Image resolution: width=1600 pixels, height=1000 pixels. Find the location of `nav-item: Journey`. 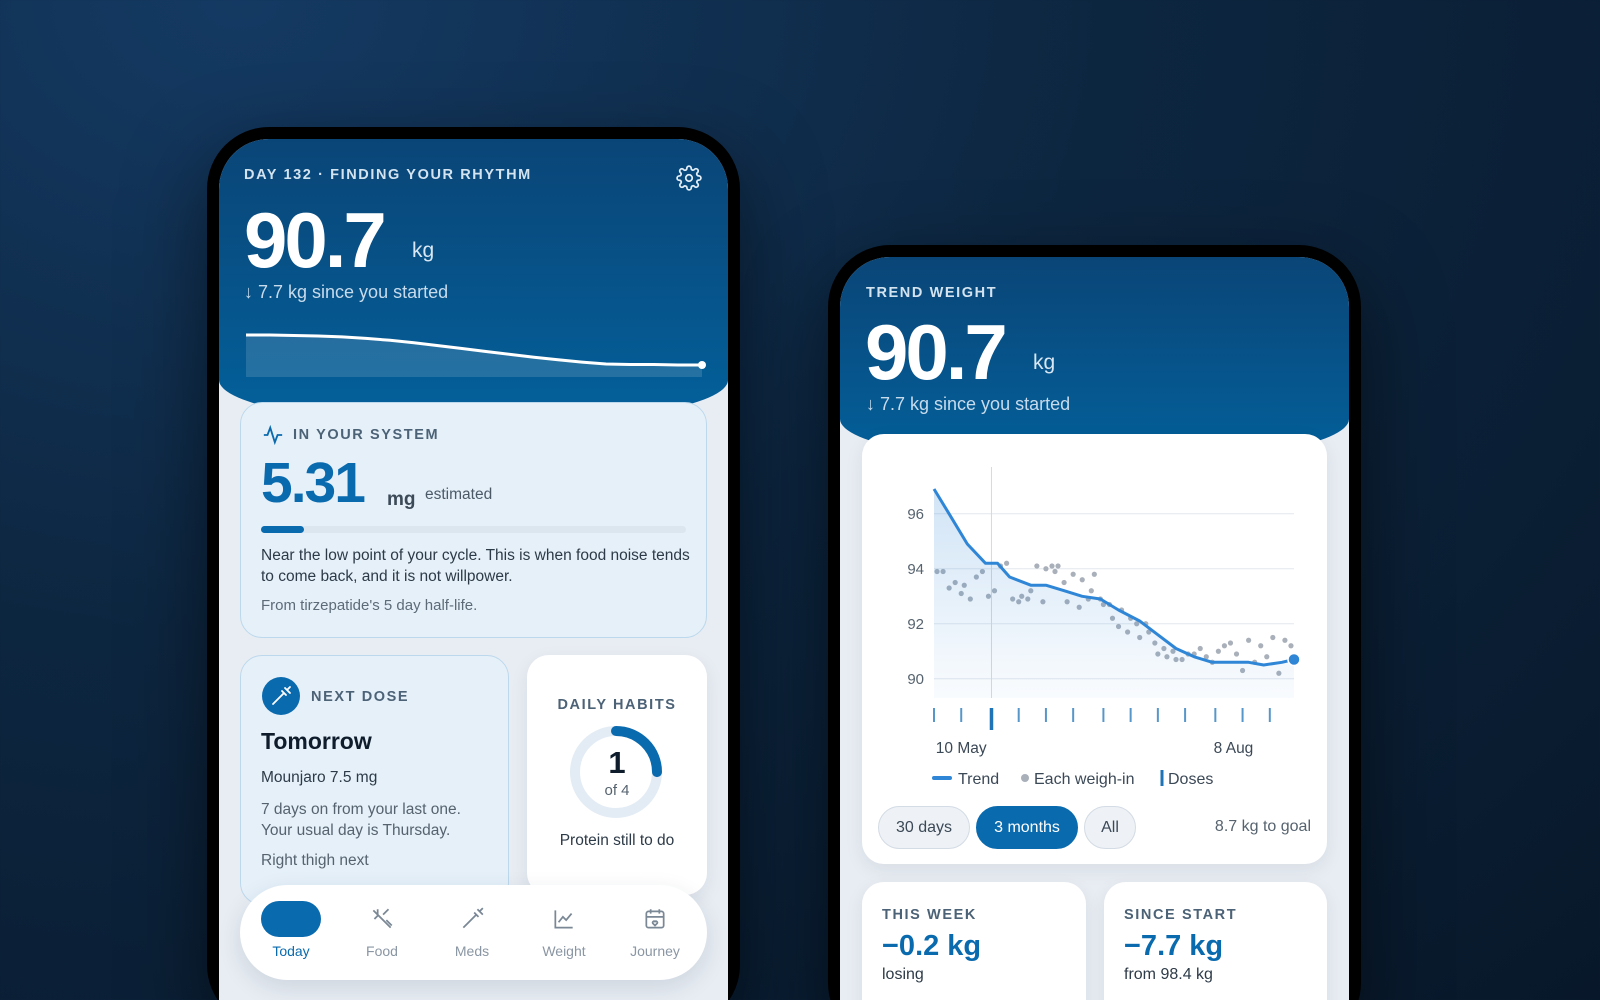

nav-item: Journey is located at coordinates (655, 930).